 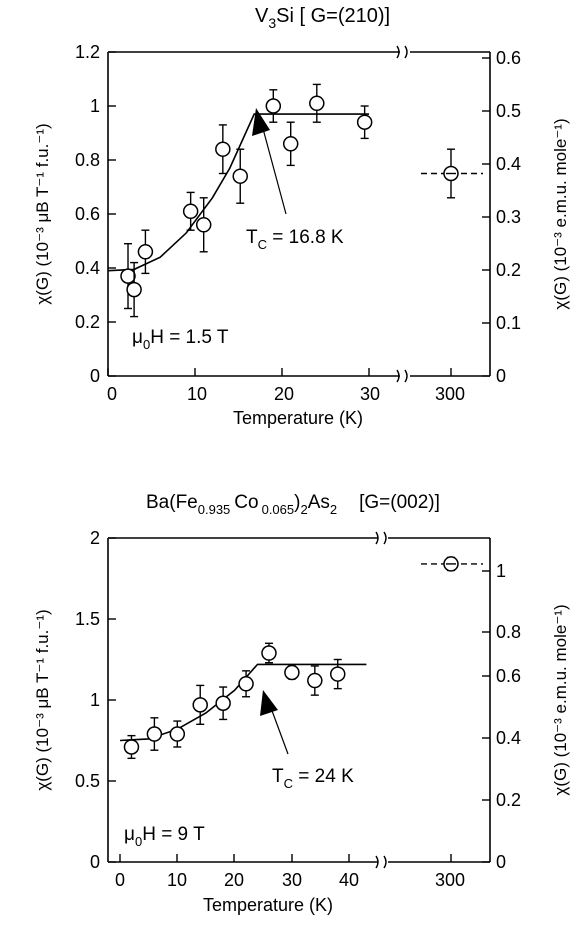 I want to click on top-y-left-label-2: 0.4, so click(x=87, y=268).